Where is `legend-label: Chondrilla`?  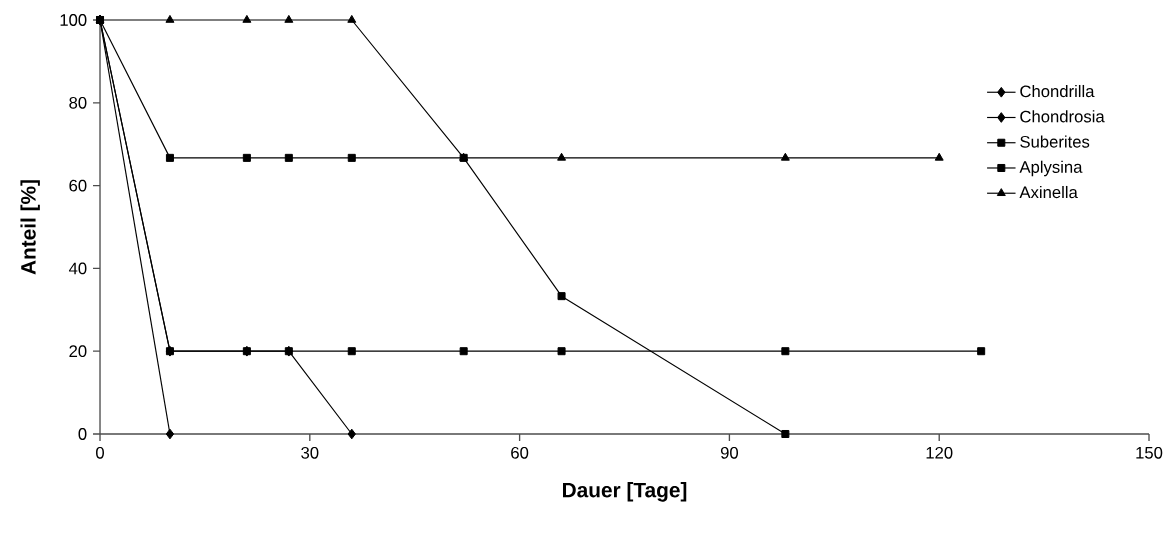 legend-label: Chondrilla is located at coordinates (1057, 91).